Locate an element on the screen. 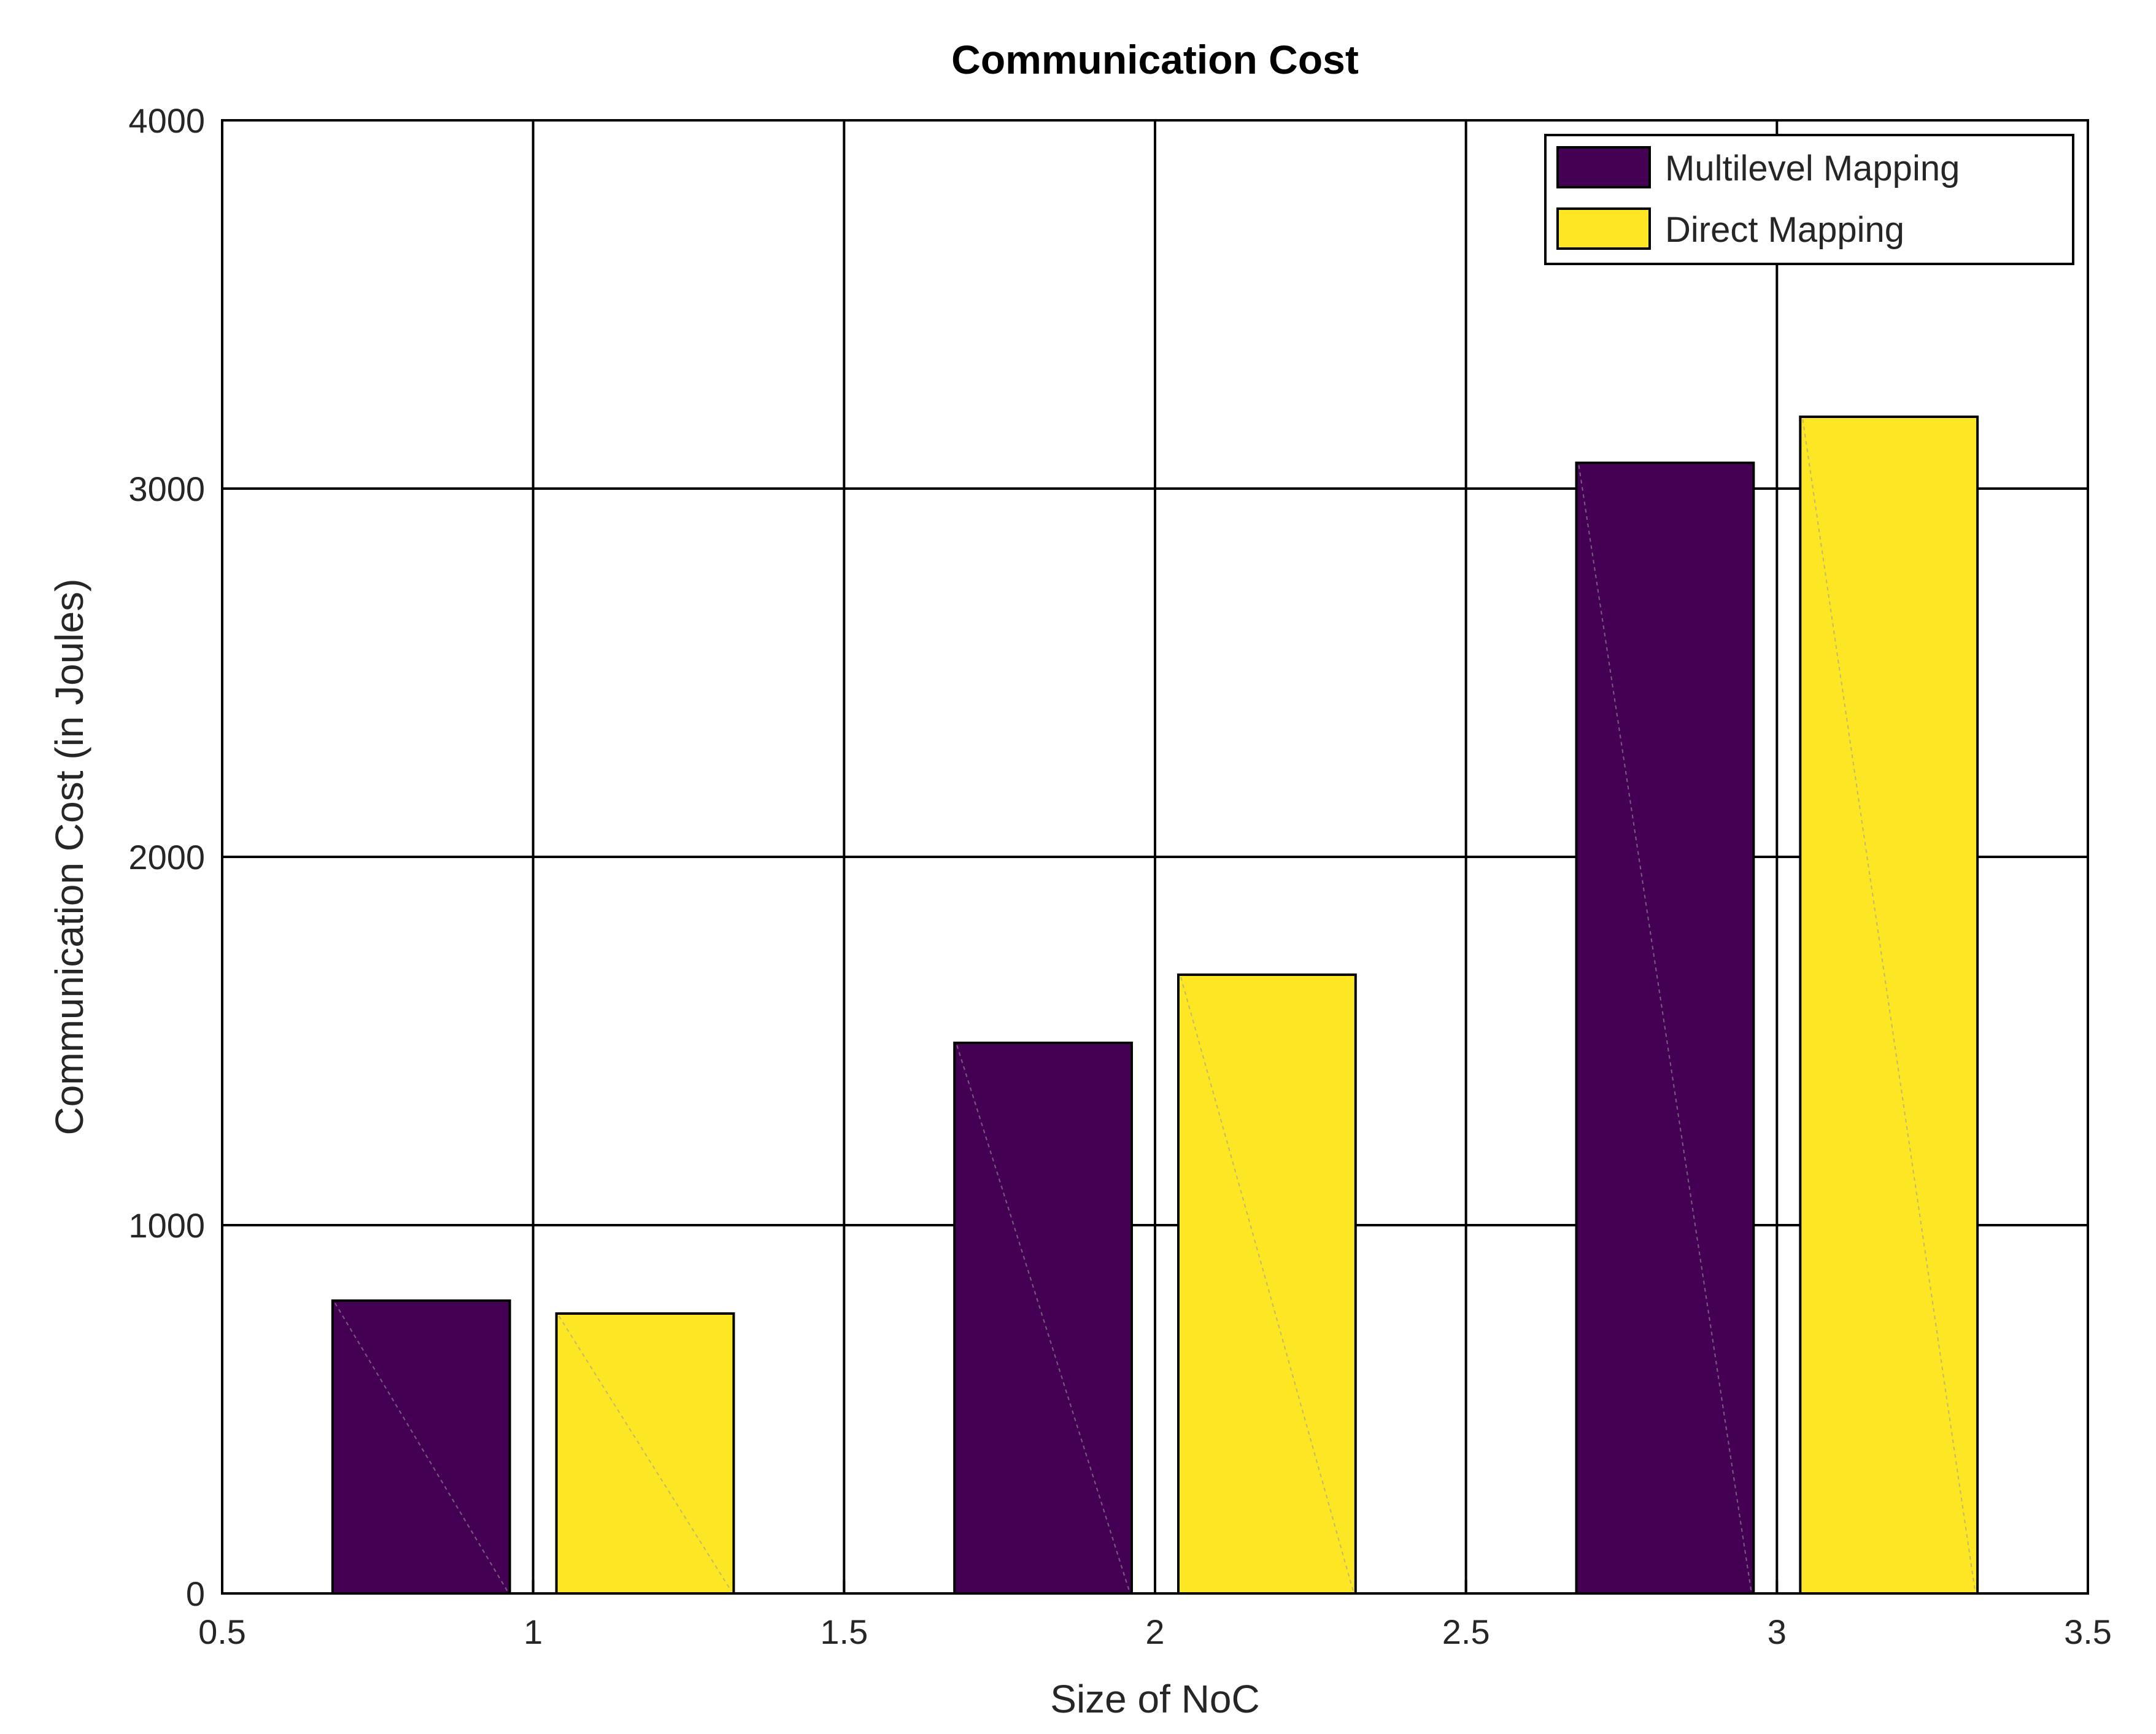 This screenshot has height=1734, width=2156. x-axis-label: Size of NoC is located at coordinates (1154, 1699).